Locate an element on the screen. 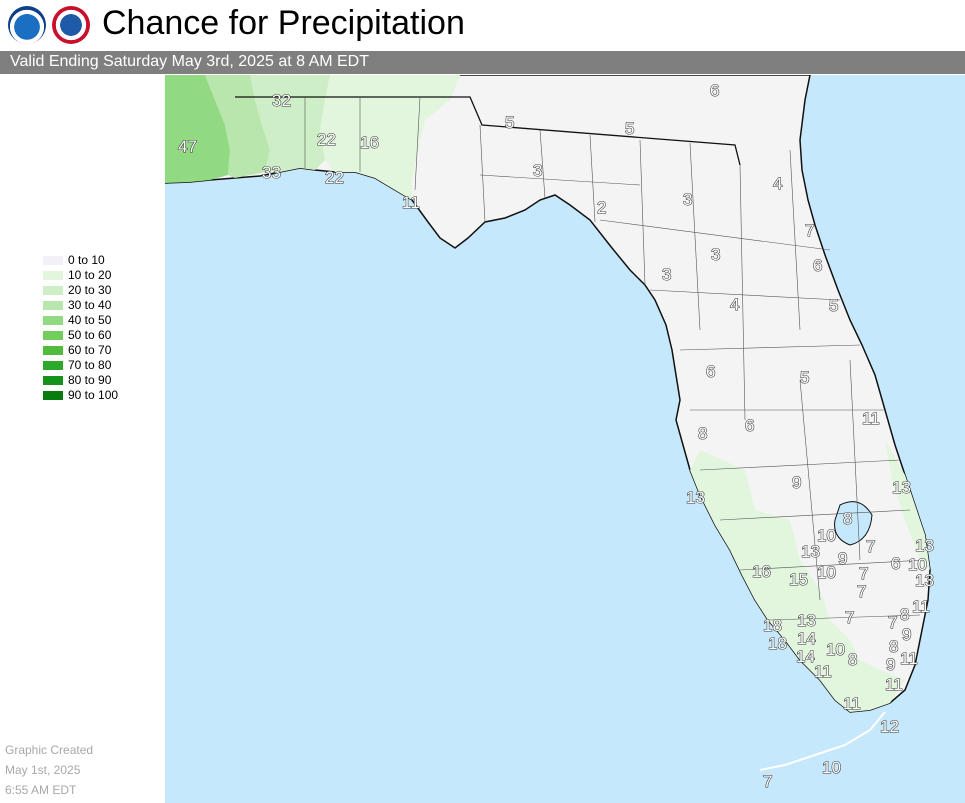 This screenshot has width=965, height=803. legend-label: 90 to 100 is located at coordinates (93, 395).